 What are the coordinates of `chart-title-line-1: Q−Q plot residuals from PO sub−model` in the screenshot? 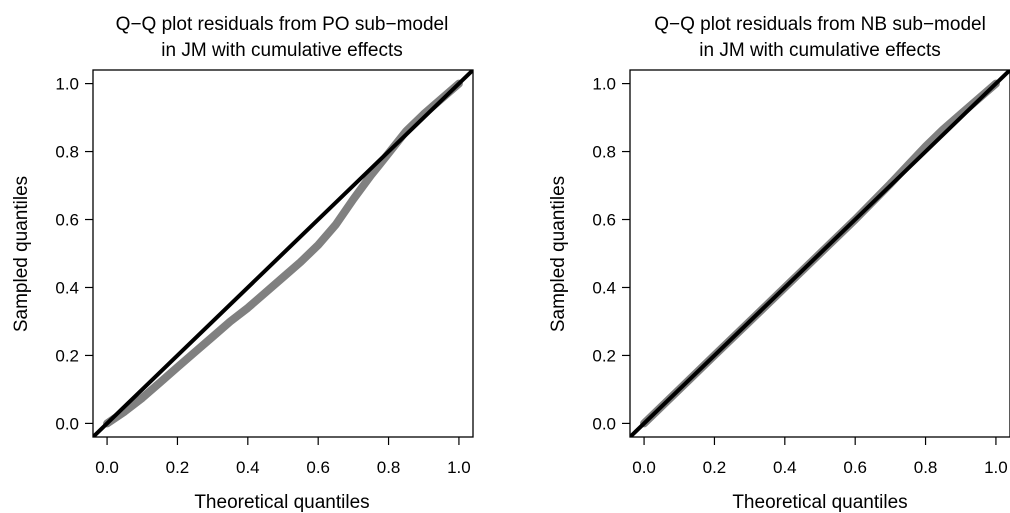 It's located at (282, 24).